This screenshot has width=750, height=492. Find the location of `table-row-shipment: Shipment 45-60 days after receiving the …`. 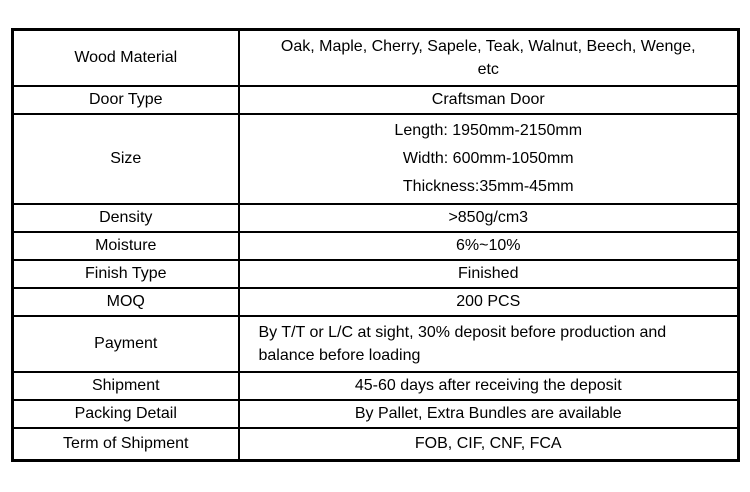

table-row-shipment: Shipment 45-60 days after receiving the … is located at coordinates (375, 385).